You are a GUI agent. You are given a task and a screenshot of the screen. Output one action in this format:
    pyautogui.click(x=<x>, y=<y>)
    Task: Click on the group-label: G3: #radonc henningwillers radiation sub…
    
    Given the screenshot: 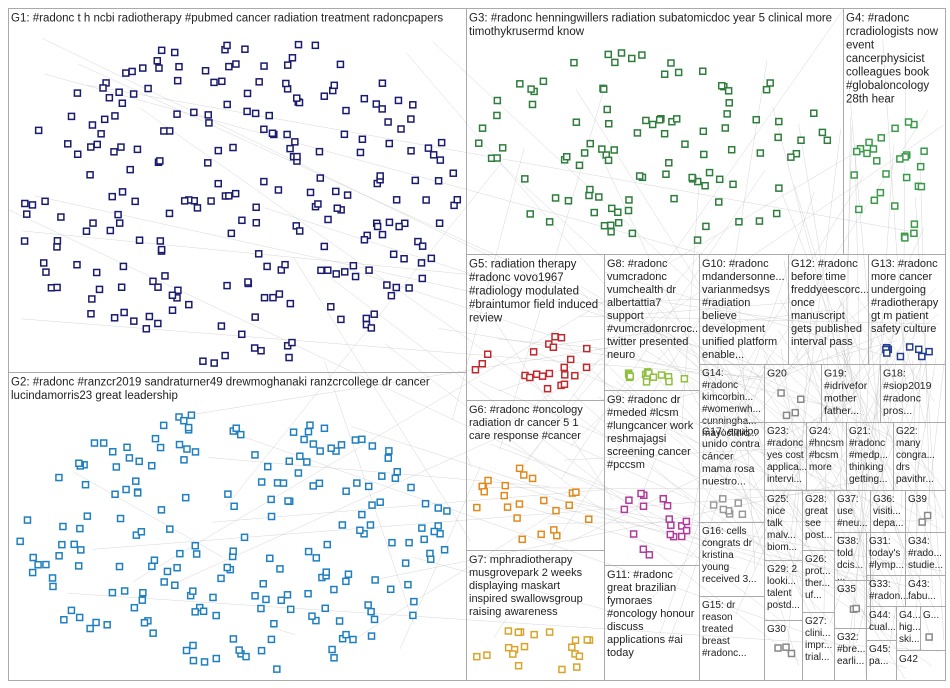 What is the action you would take?
    pyautogui.click(x=650, y=19)
    